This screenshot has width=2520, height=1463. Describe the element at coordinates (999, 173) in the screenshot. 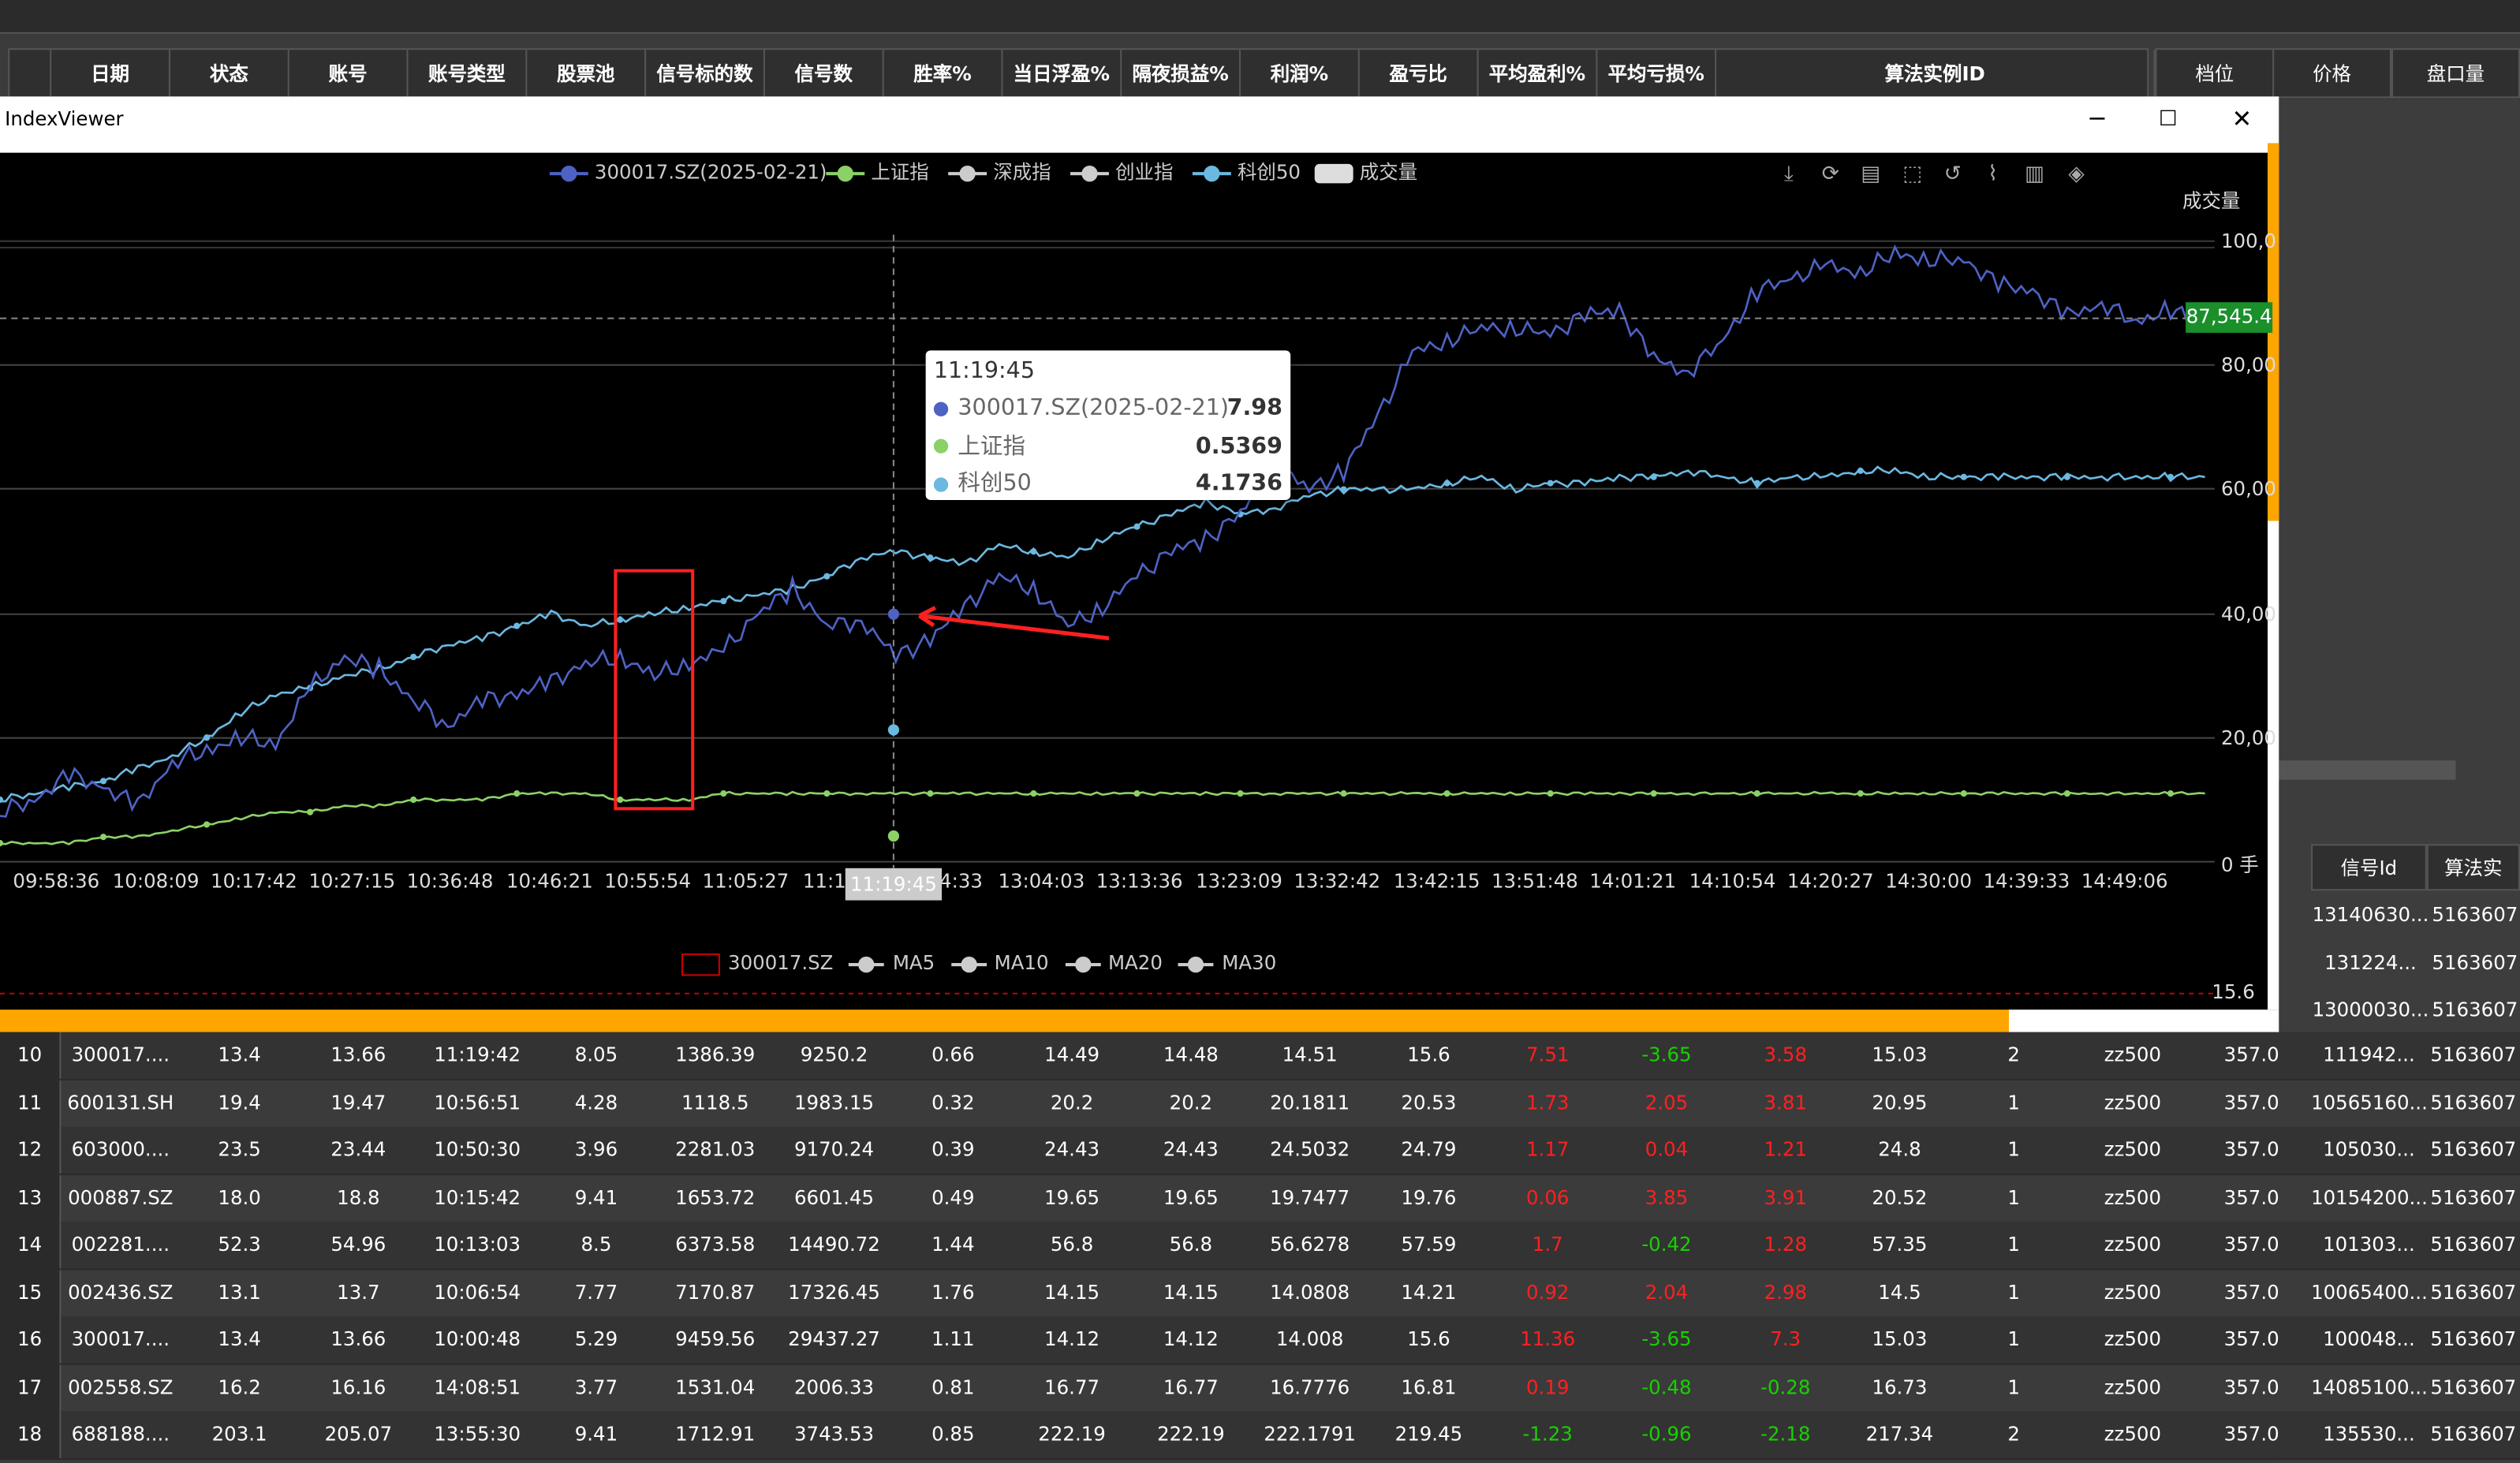

I see `legend-item: 深成指` at that location.